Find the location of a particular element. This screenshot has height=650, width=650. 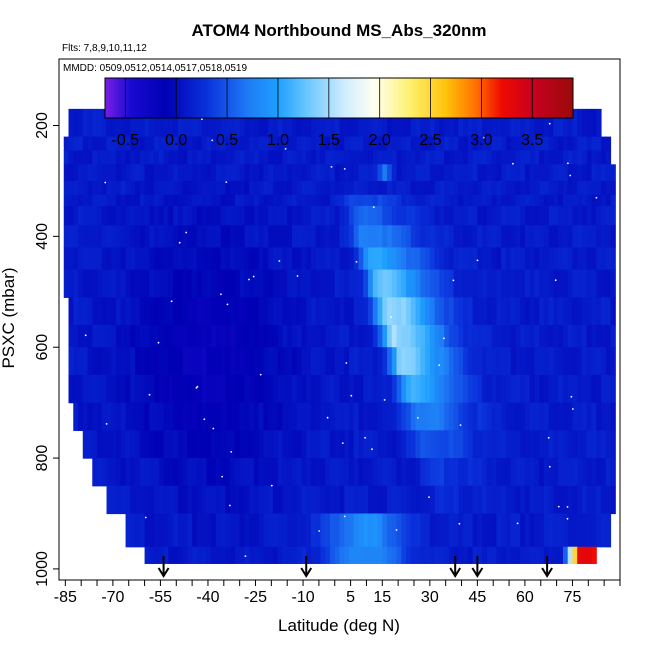

colorbar-tick-label: 0.5 is located at coordinates (227, 140).